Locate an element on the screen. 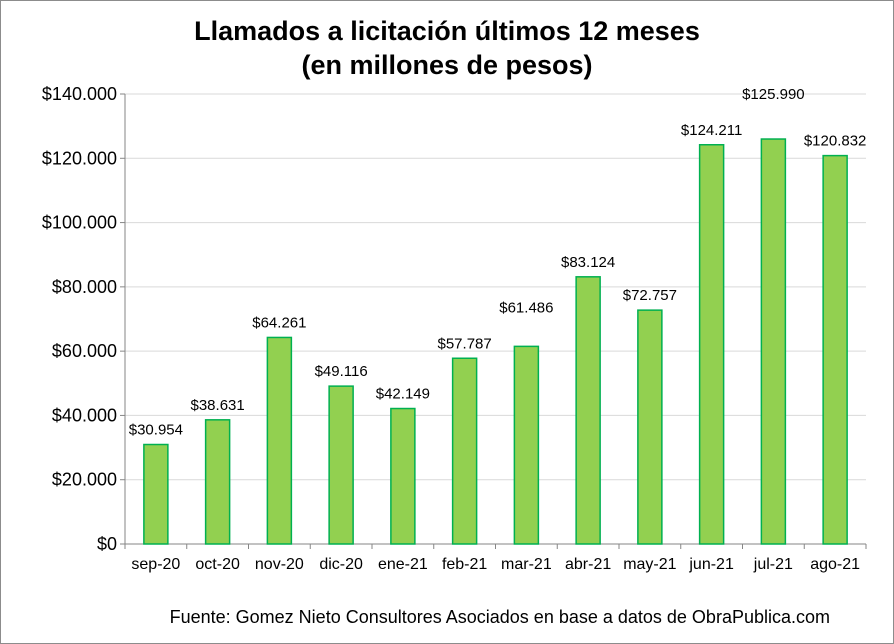 The height and width of the screenshot is (644, 894). data-label: $61.486 is located at coordinates (526, 307).